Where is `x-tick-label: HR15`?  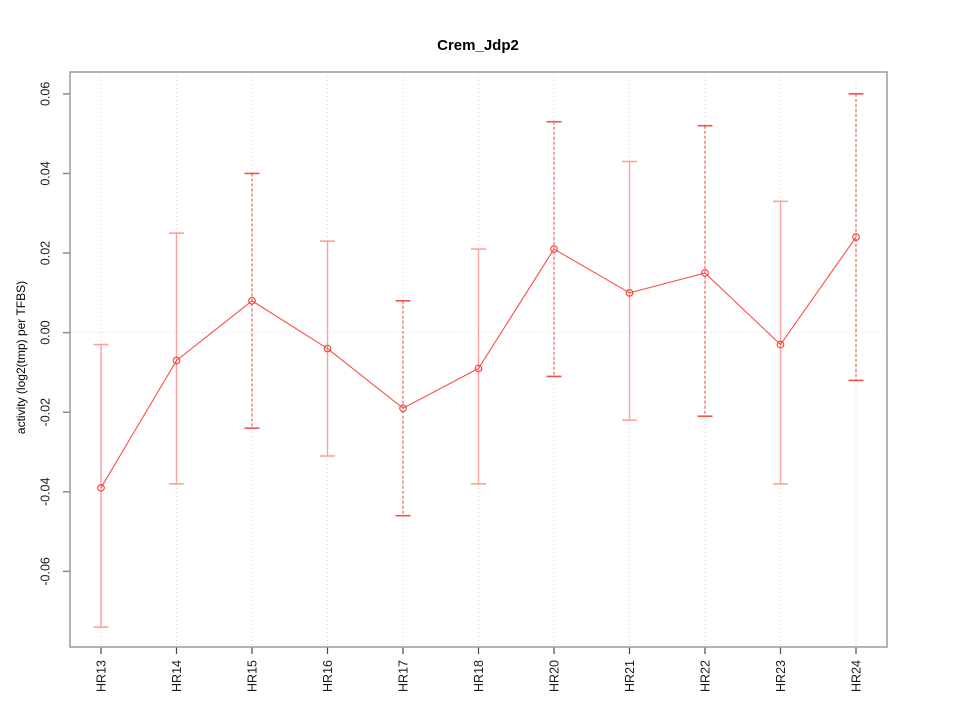
x-tick-label: HR15 is located at coordinates (252, 676).